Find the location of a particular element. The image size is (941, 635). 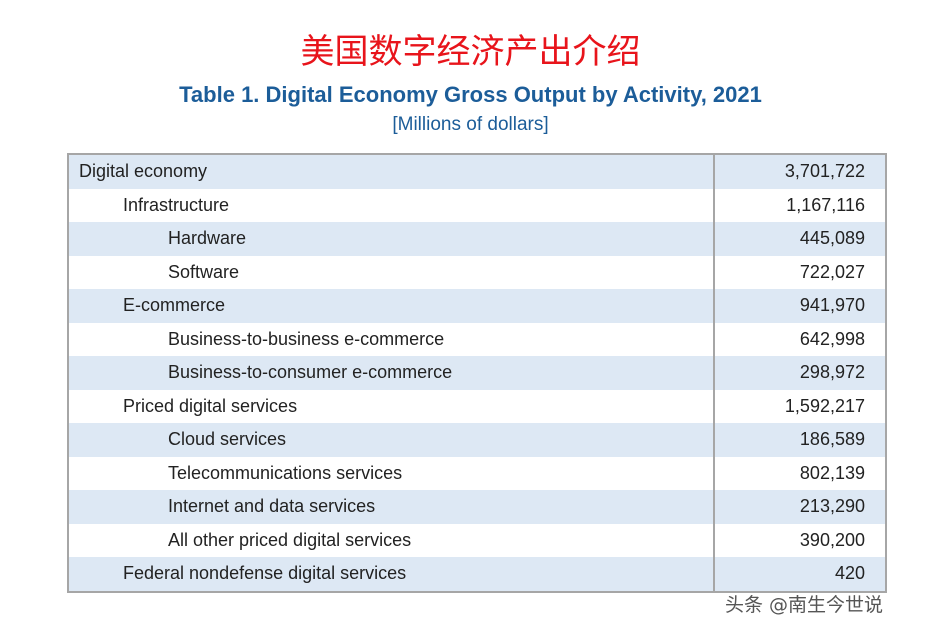

activity-cell: Telecommunications services is located at coordinates (391, 473).